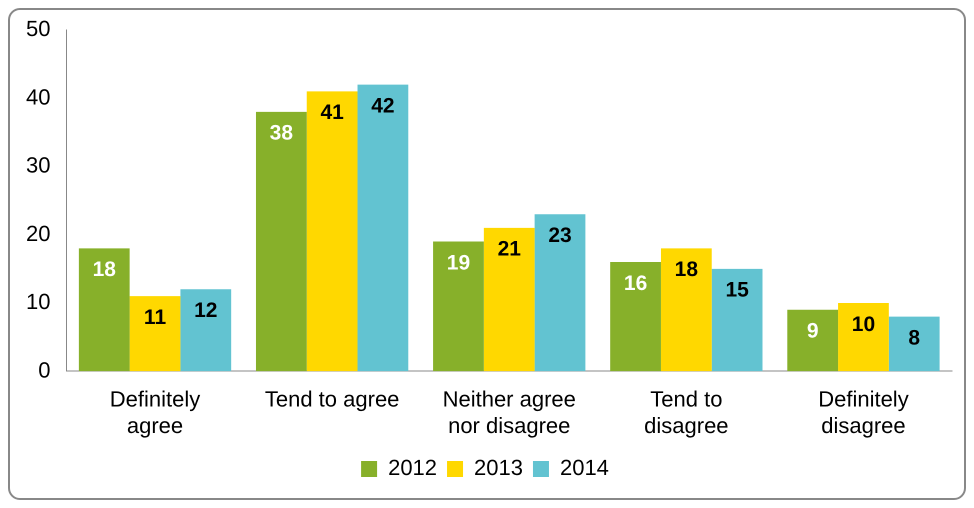  What do you see at coordinates (636, 283) in the screenshot?
I see `data-label: 16` at bounding box center [636, 283].